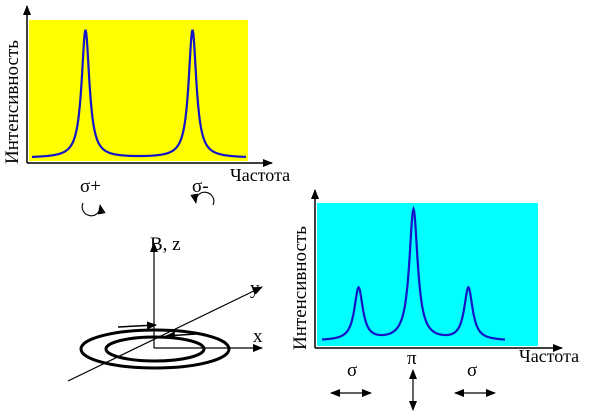  I want to click on y-axis-label: y, so click(255, 288).